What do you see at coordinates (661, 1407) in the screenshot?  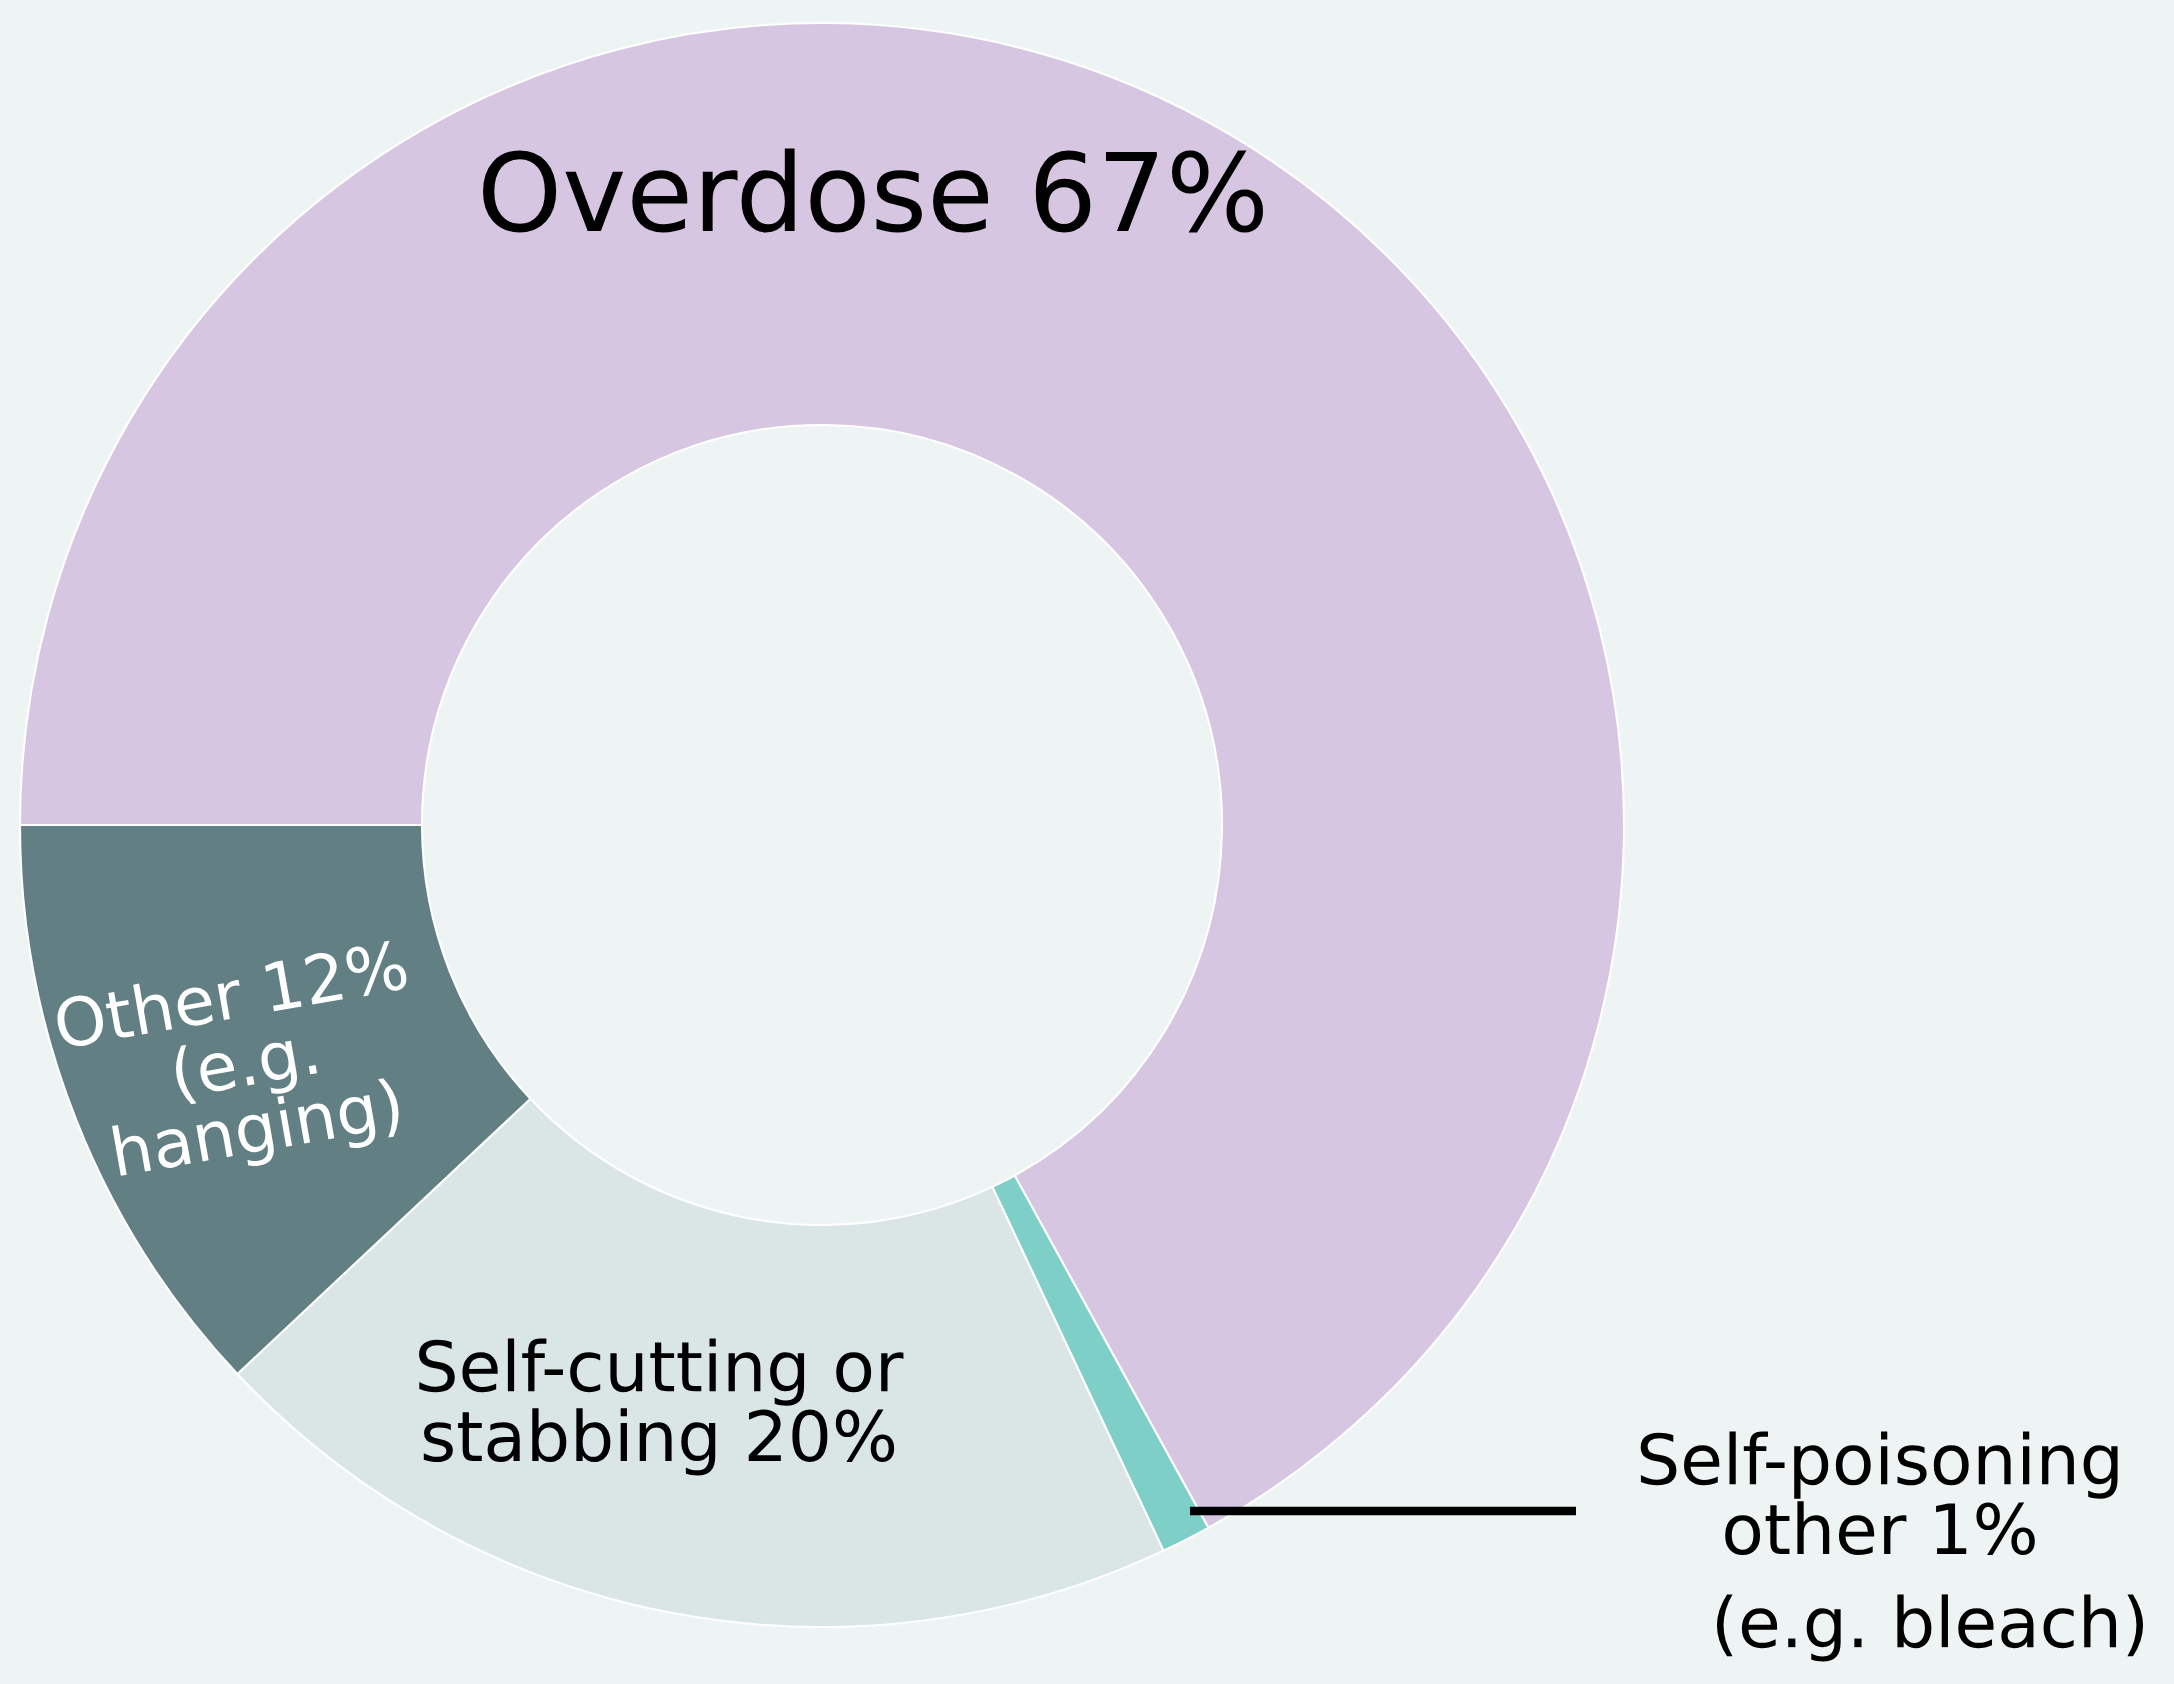 I see `slice-label: Self-cutting or stabbing 20%` at bounding box center [661, 1407].